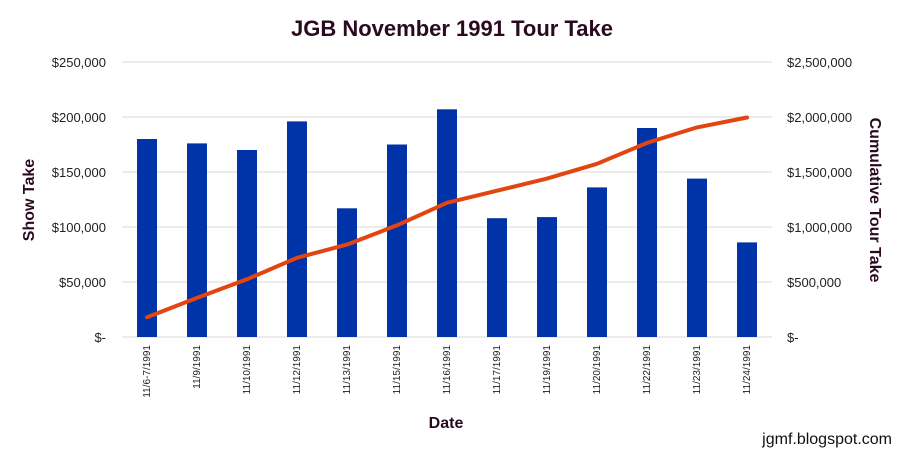 The image size is (904, 452). What do you see at coordinates (247, 370) in the screenshot?
I see `x-tick-label: 11/10/1991` at bounding box center [247, 370].